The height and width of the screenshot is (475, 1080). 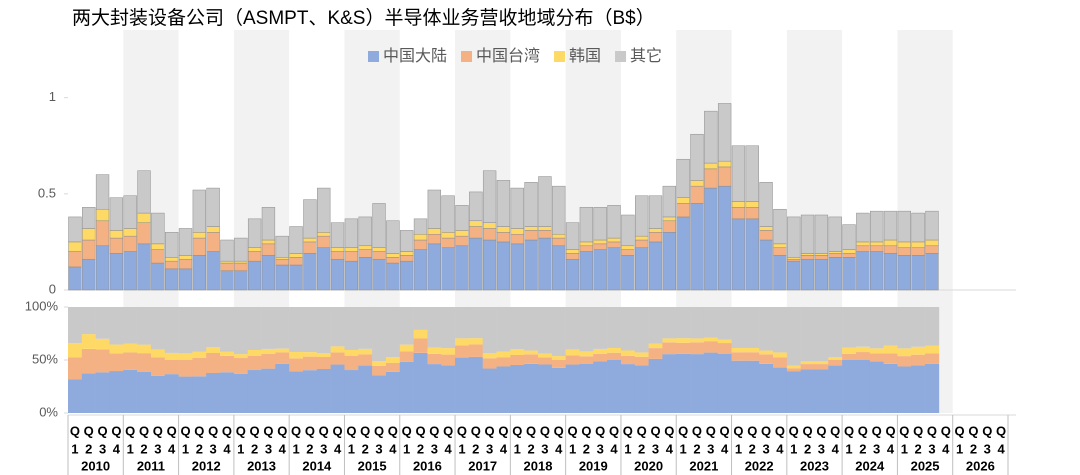 I want to click on quarter-label: 1, so click(x=74, y=448).